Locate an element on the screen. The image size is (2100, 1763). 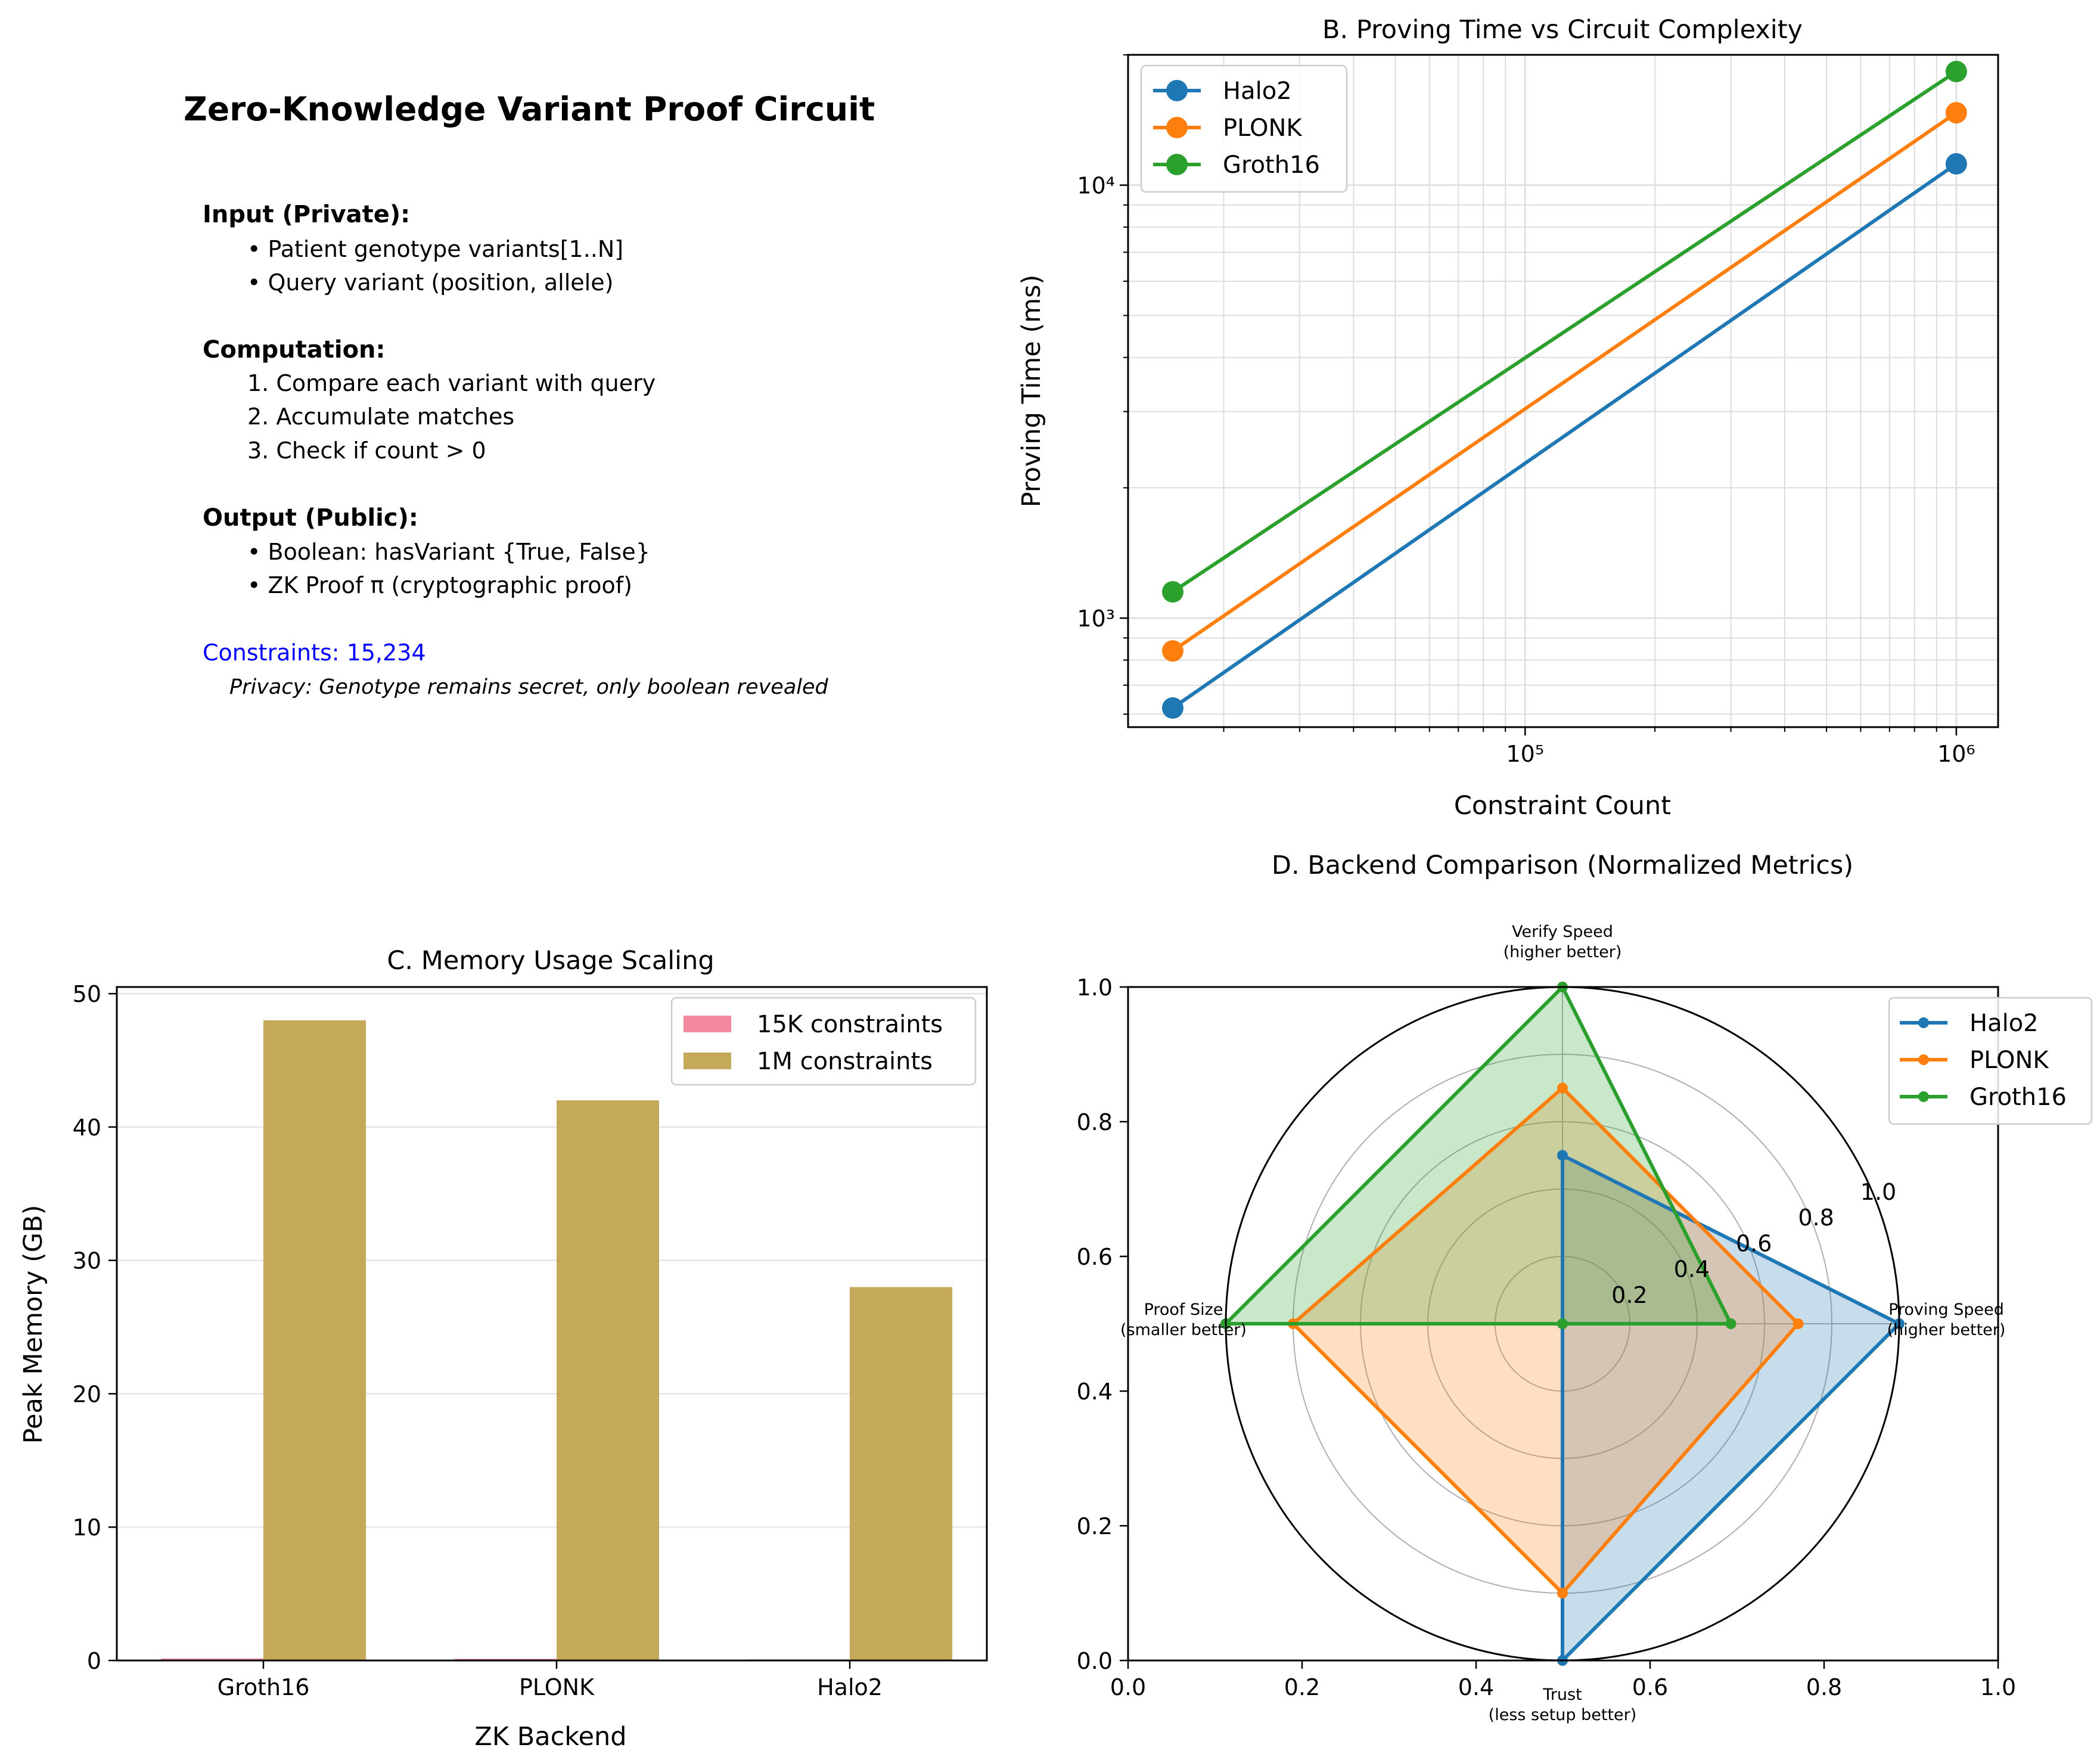
x-tick-label: 10⁵ is located at coordinates (1525, 754).